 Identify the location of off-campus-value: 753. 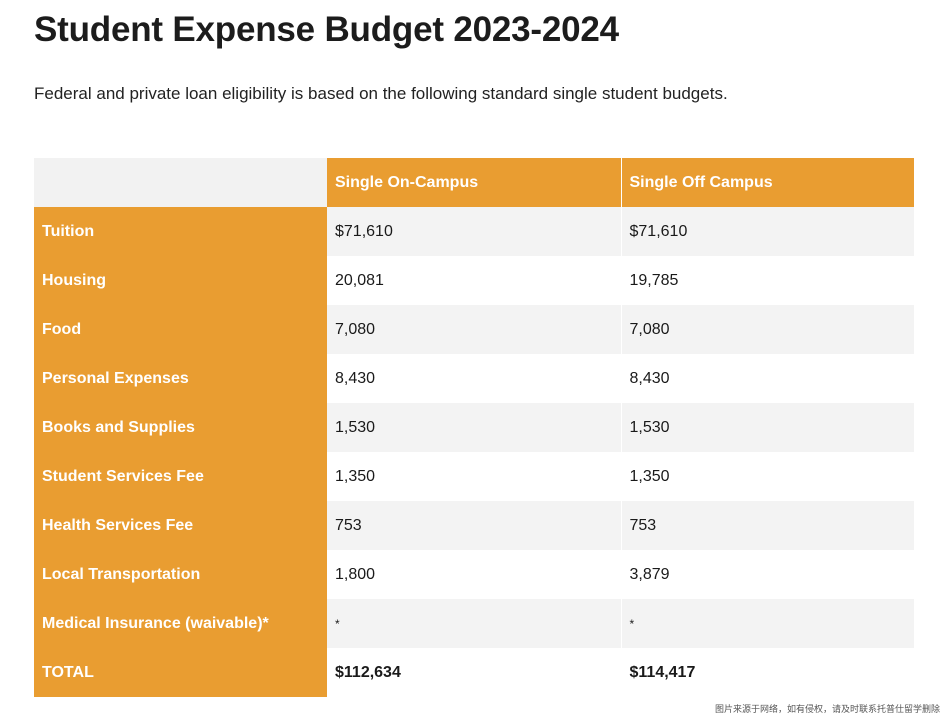
(767, 525).